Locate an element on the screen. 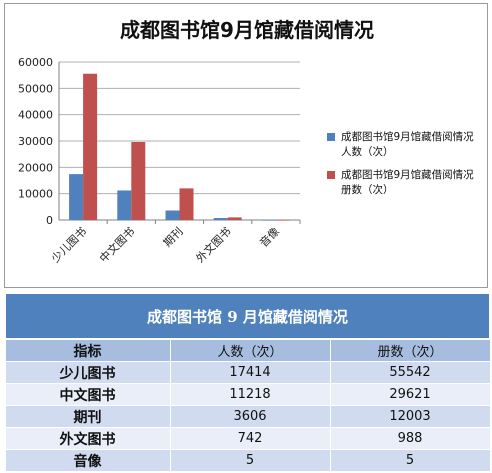  cell-volumes: 29621 is located at coordinates (410, 394).